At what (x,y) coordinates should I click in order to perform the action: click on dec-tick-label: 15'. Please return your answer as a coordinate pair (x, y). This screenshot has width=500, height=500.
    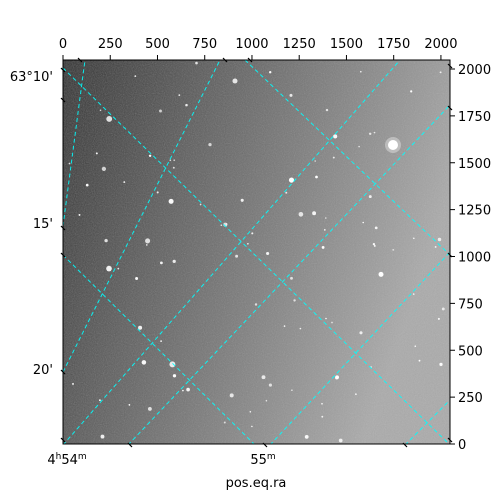
    Looking at the image, I should click on (43, 224).